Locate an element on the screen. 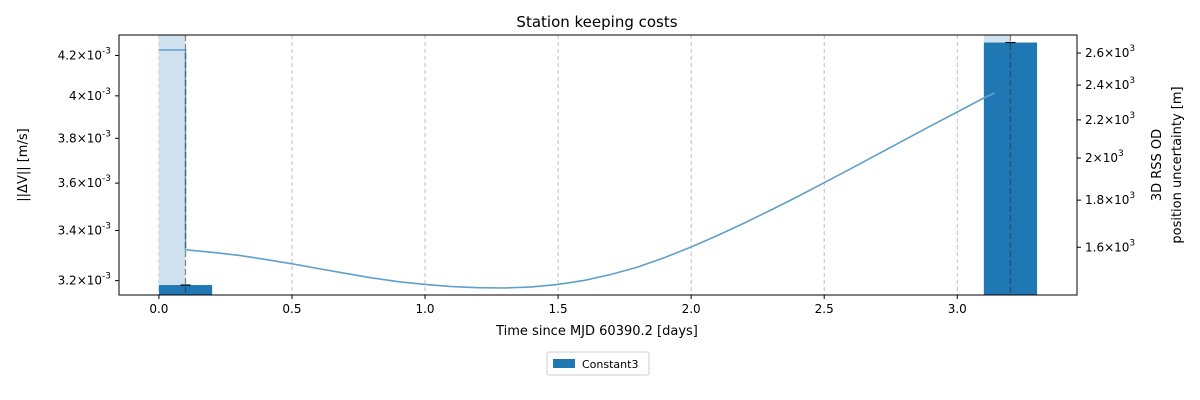  y-right-axis-ticks: 1.6×10³ 1.8×10³ 2×10³ 2.2×10³ 2.4×10³ 2.6×10³ is located at coordinates (1106, 149).